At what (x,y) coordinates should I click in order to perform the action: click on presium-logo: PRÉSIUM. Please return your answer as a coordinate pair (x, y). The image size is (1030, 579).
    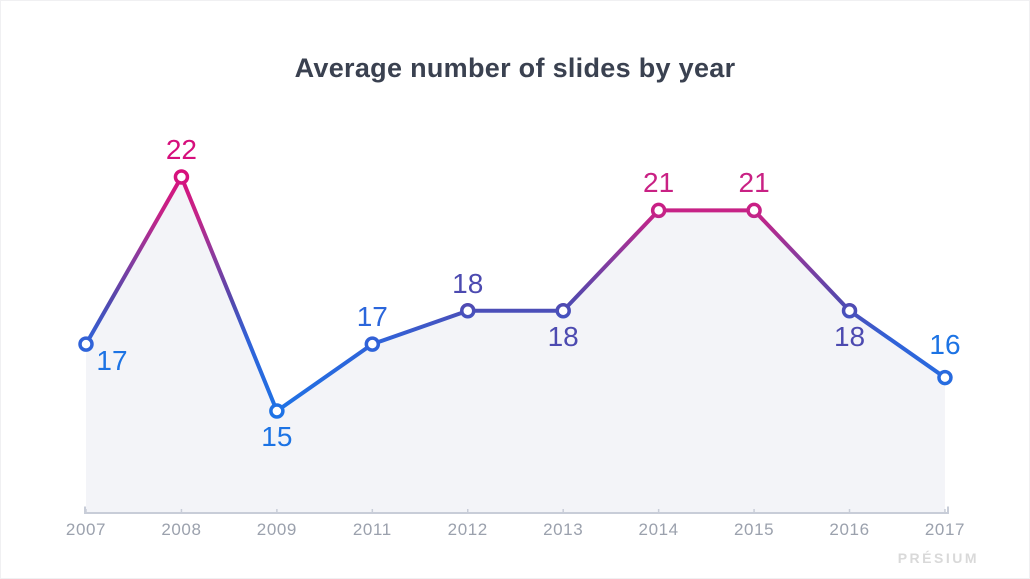
    Looking at the image, I should click on (938, 558).